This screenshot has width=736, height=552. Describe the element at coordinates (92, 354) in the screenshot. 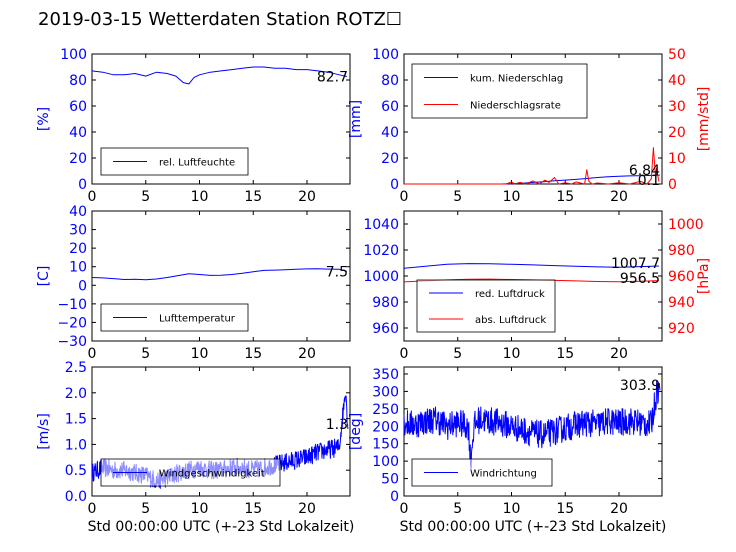

I see `temperature-xtick-label: 0` at that location.